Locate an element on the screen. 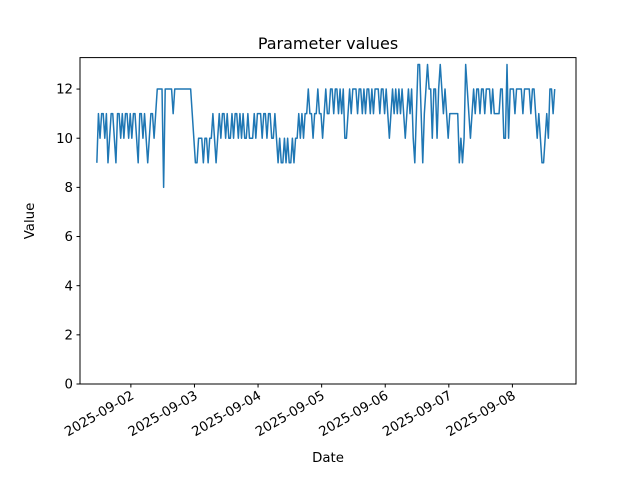 The width and height of the screenshot is (640, 480). x-tick-label: 2025-09-03 is located at coordinates (163, 414).